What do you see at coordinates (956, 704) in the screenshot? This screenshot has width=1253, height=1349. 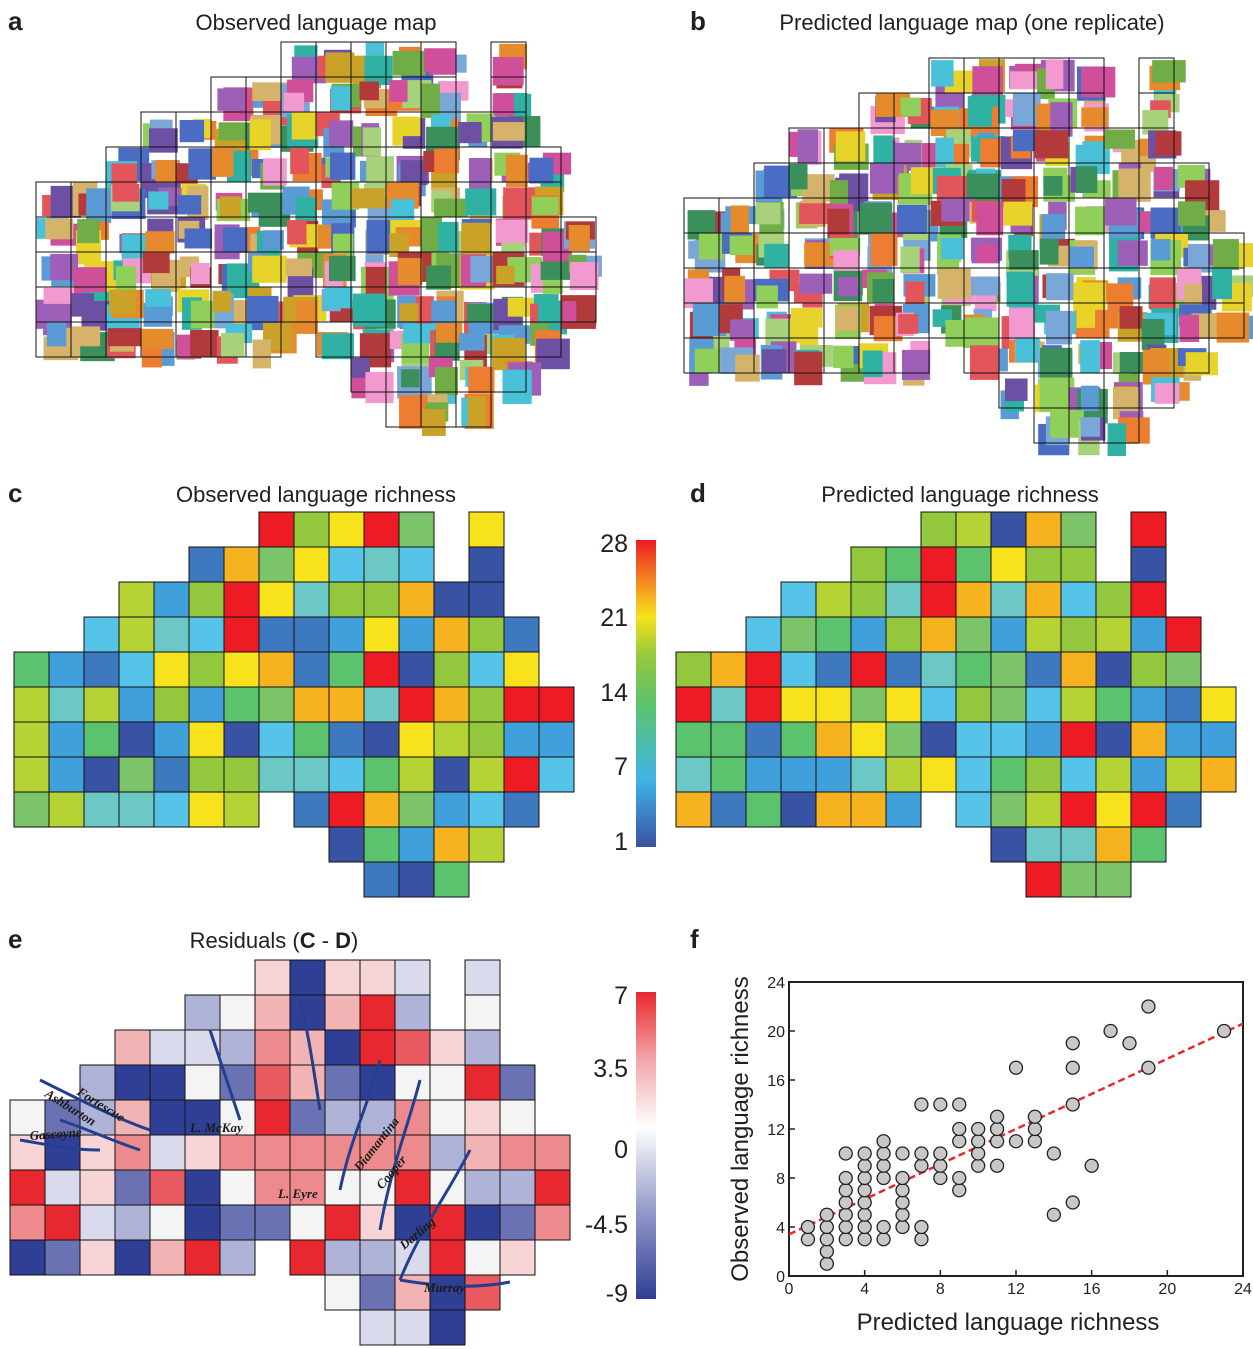 I see `predicted-richness-map` at bounding box center [956, 704].